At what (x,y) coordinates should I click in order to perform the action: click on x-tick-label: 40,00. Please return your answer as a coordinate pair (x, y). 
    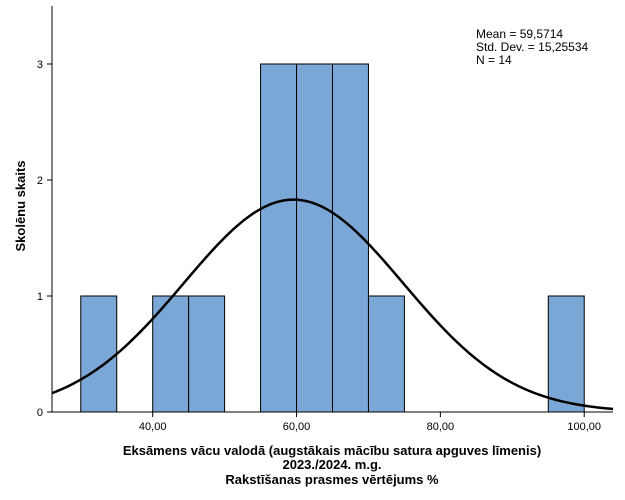
    Looking at the image, I should click on (153, 427).